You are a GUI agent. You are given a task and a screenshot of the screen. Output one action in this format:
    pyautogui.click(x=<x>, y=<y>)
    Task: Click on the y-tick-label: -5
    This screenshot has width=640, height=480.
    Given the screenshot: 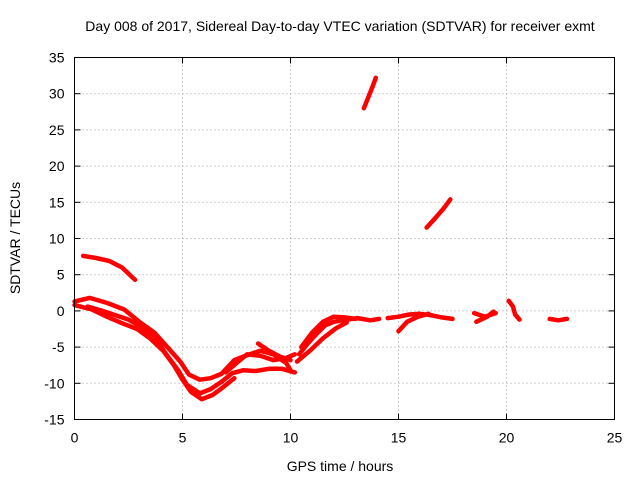 What is the action you would take?
    pyautogui.click(x=58, y=347)
    